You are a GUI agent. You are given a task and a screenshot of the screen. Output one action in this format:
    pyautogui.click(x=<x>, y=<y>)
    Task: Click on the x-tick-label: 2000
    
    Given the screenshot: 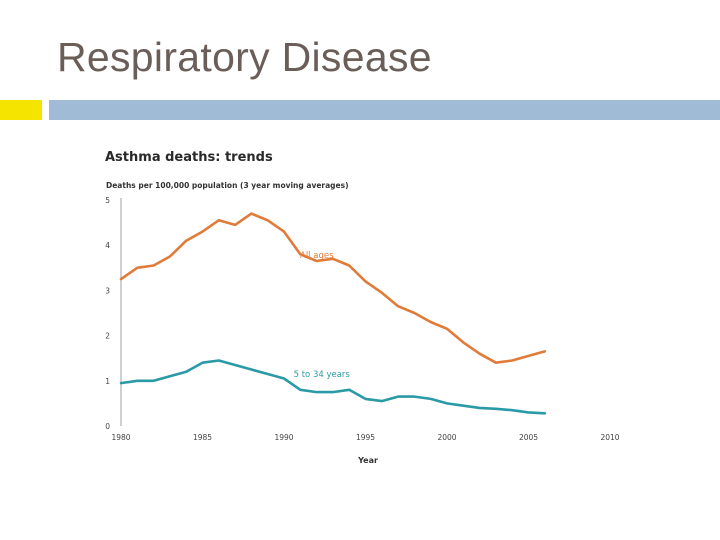 What is the action you would take?
    pyautogui.click(x=446, y=437)
    